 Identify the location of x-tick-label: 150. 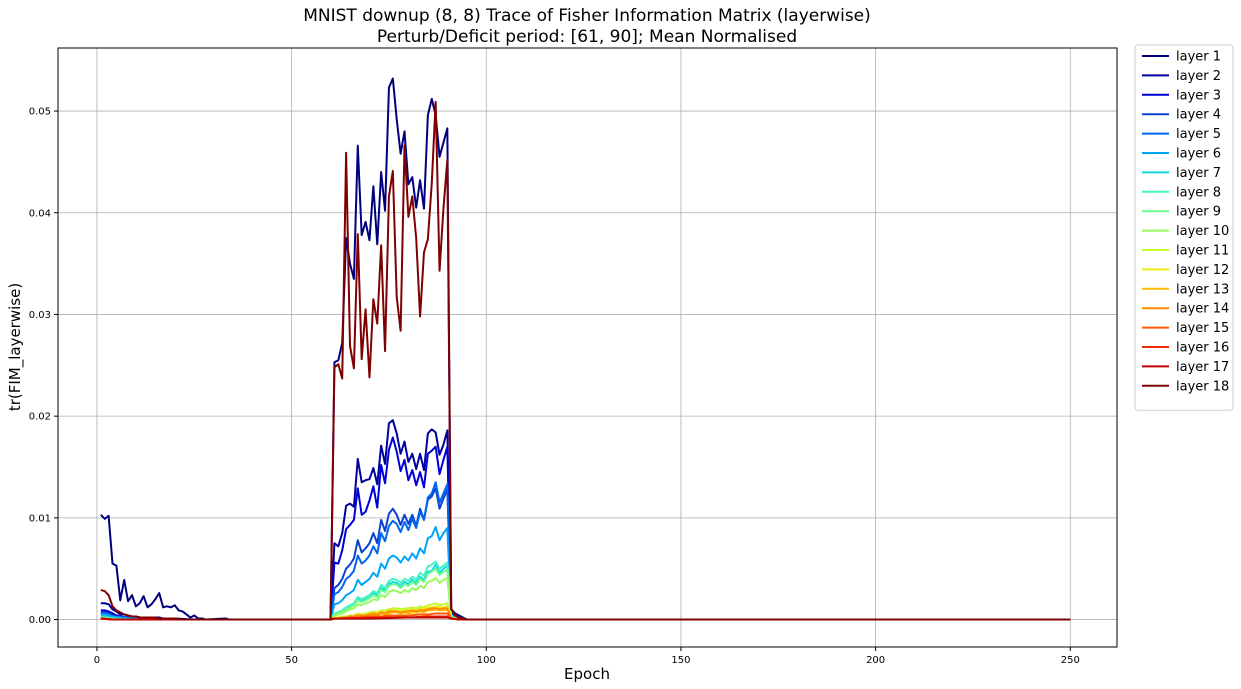
(680, 660).